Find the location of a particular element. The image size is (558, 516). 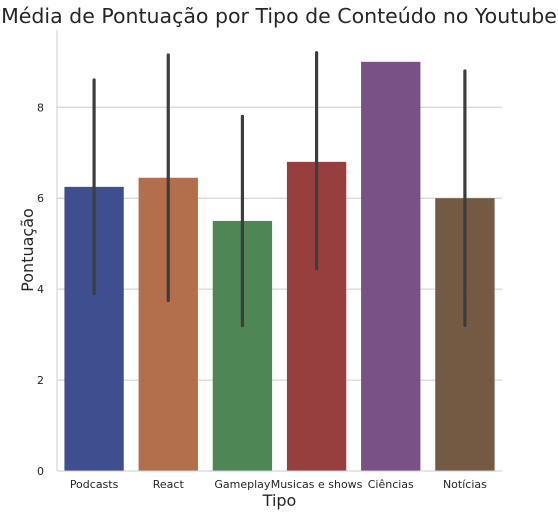

x-tick-label: Gameplay is located at coordinates (242, 484).